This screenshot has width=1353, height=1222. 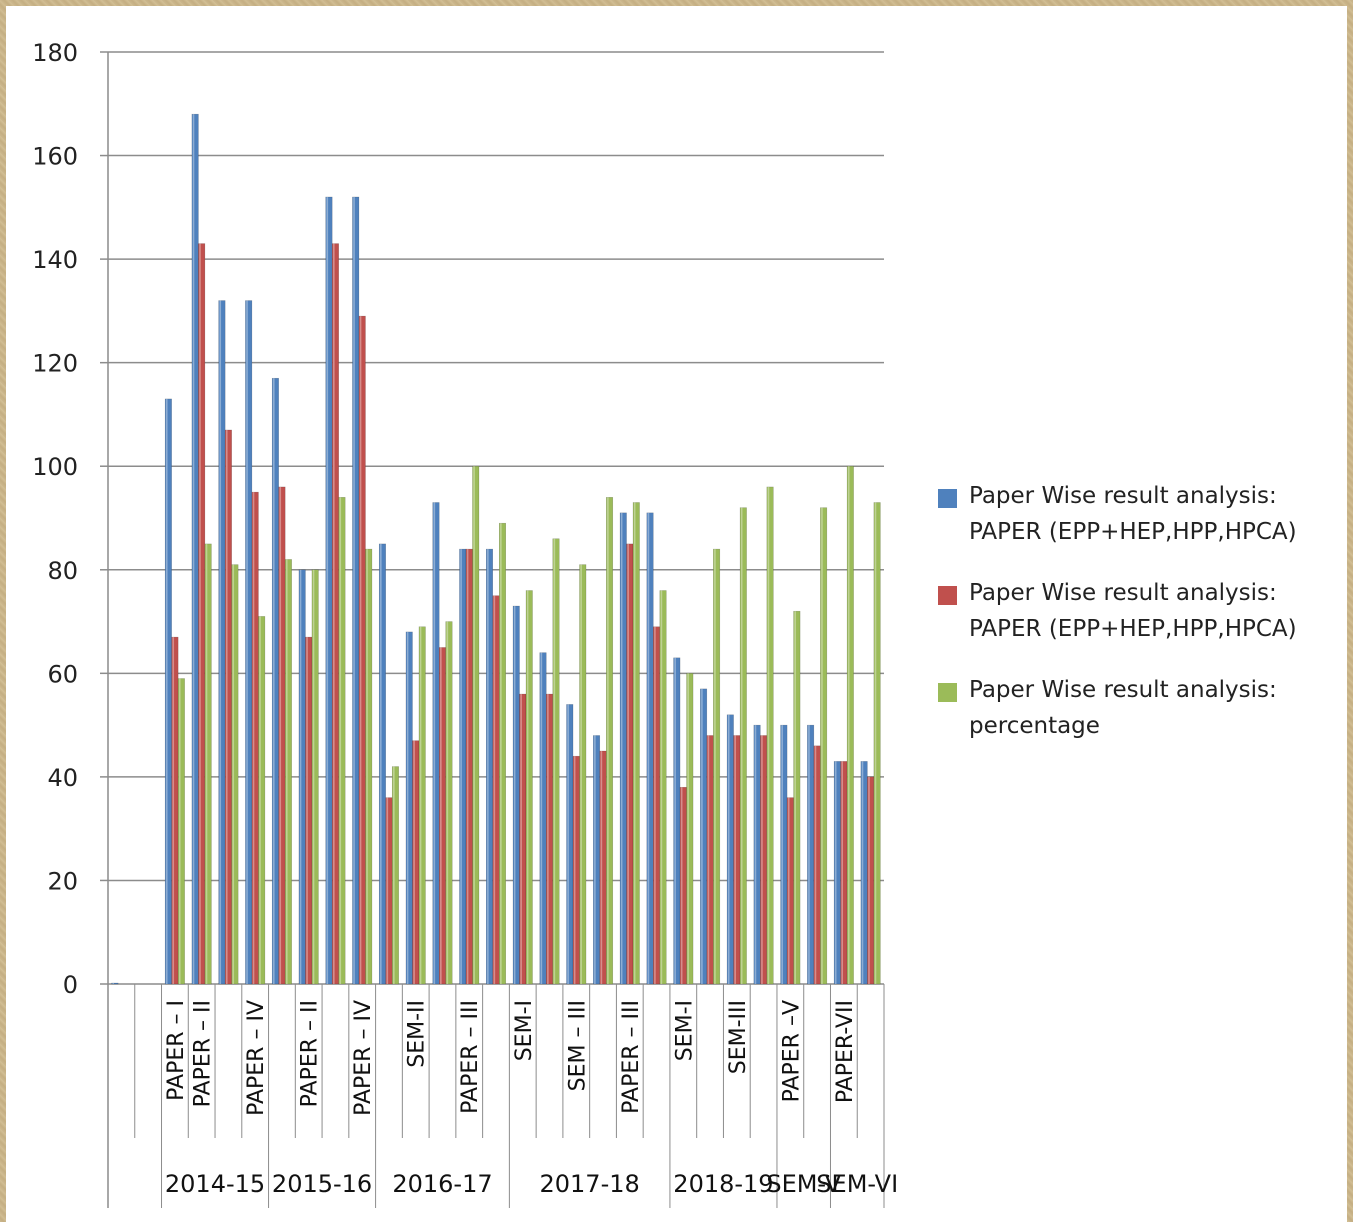 What do you see at coordinates (62, 778) in the screenshot?
I see `y-tick-label: 40` at bounding box center [62, 778].